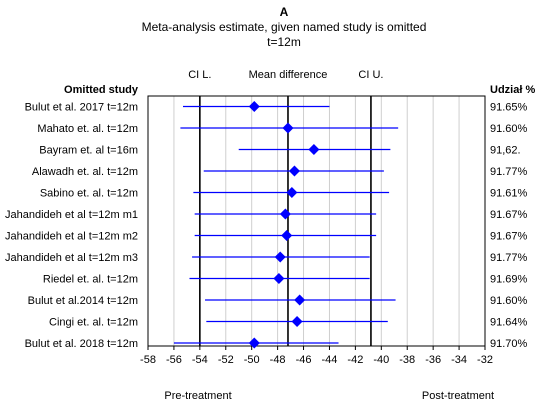  Describe the element at coordinates (278, 360) in the screenshot. I see `x-tick-label: -48` at that location.